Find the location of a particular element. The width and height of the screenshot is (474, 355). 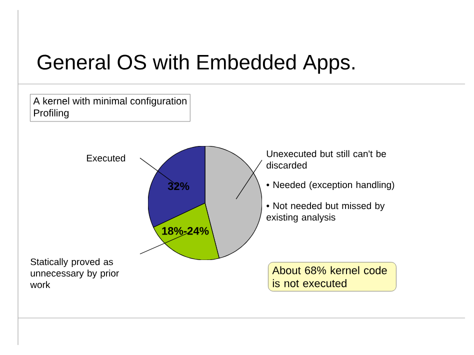

text: A kernel with minimal configuration is located at coordinates (109, 101).